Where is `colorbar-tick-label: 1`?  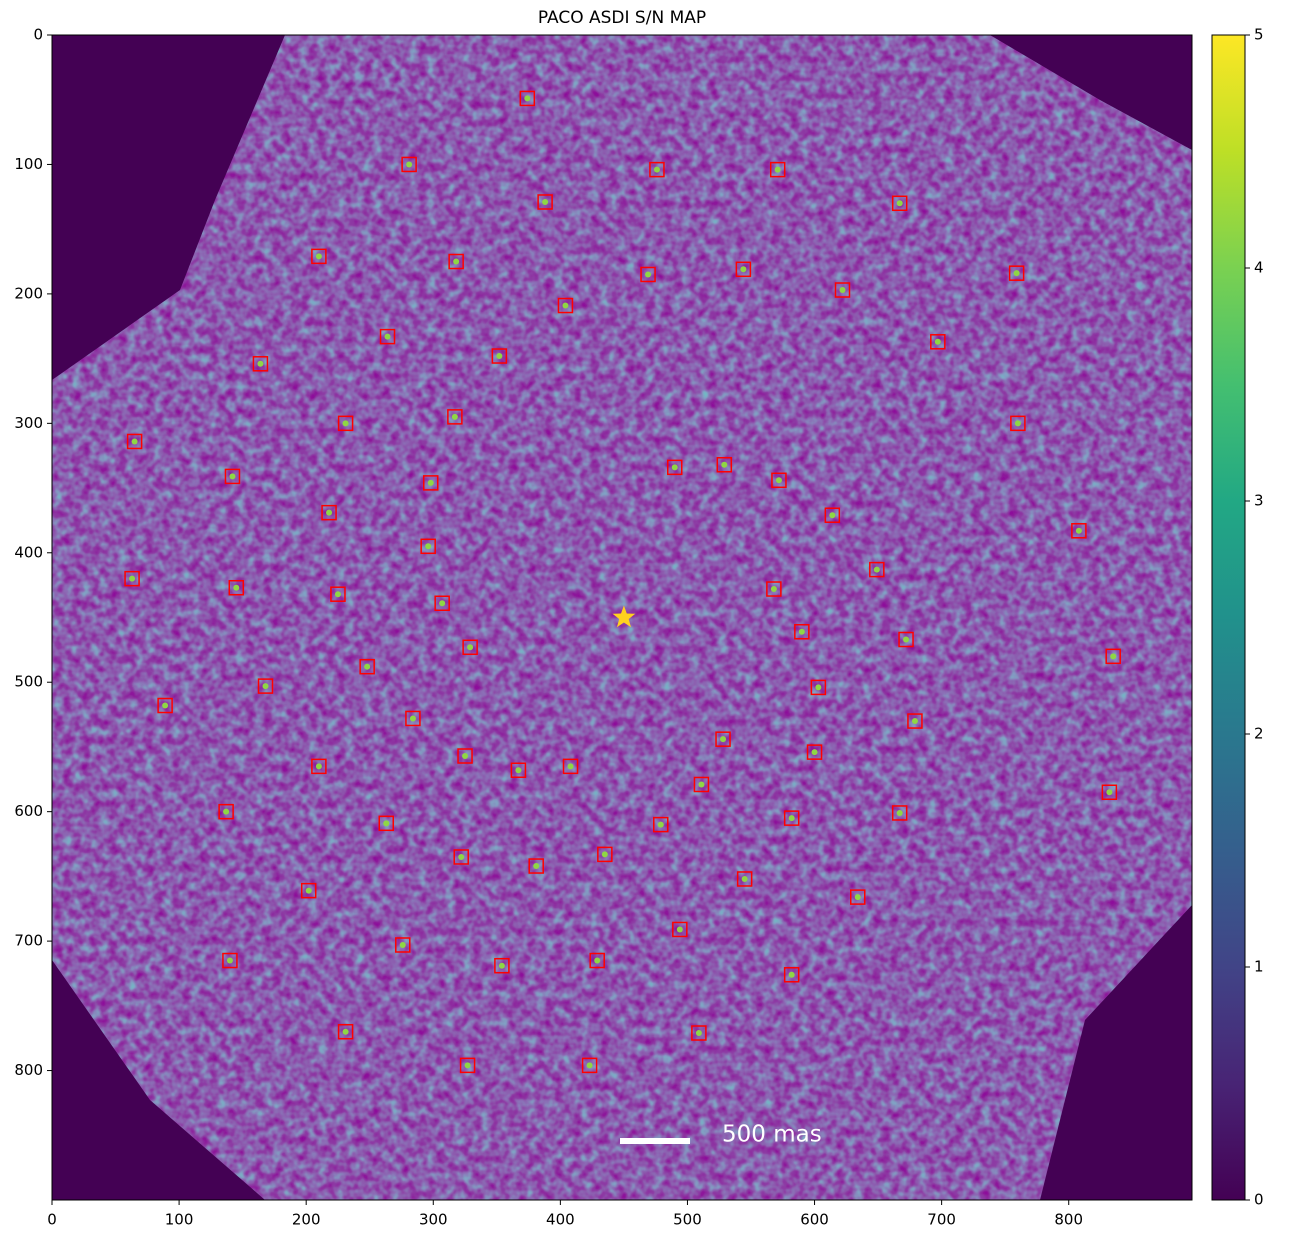 colorbar-tick-label: 1 is located at coordinates (1259, 967).